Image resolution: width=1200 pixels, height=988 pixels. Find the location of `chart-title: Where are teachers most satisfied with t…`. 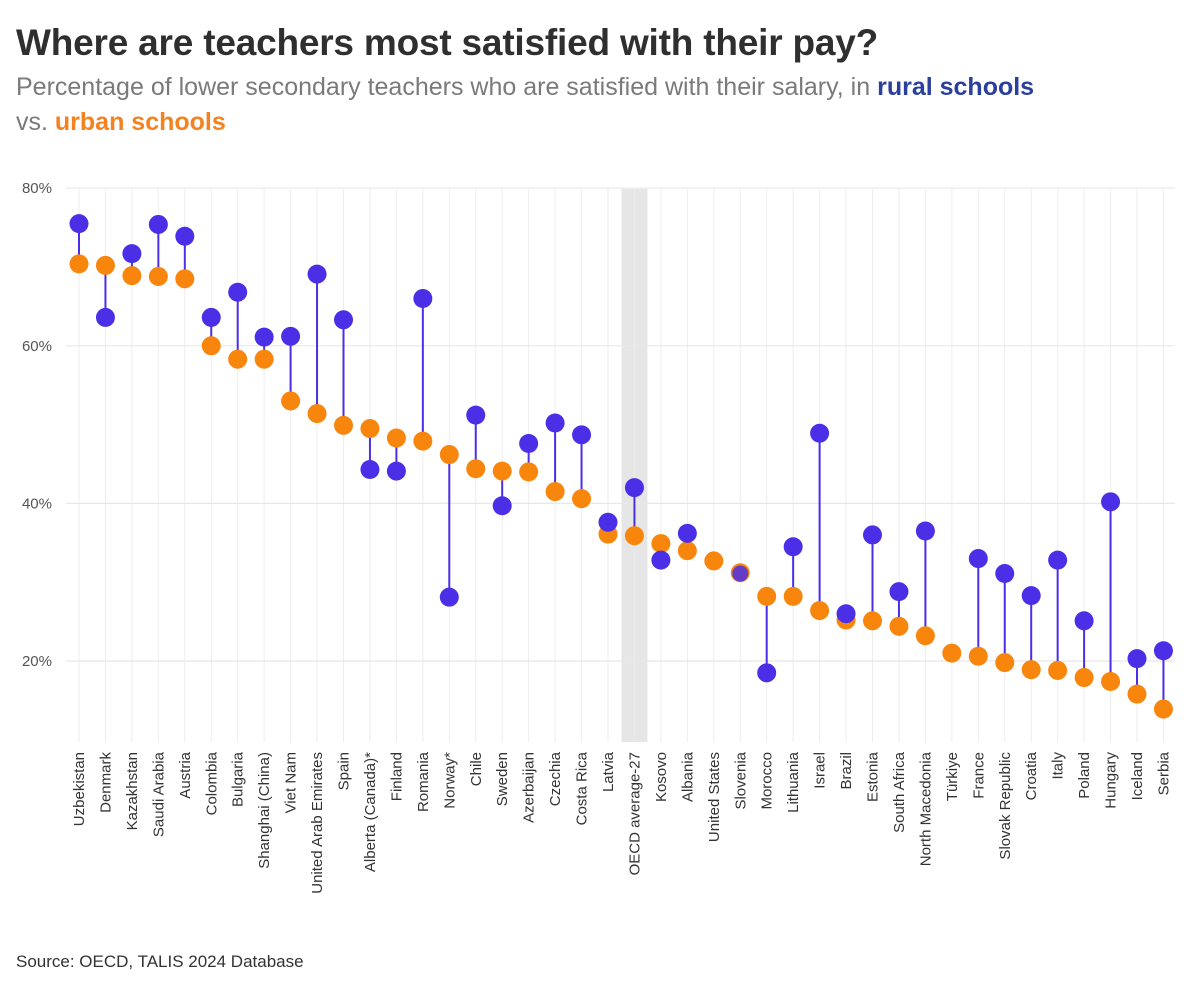

chart-title: Where are teachers most satisfied with t… is located at coordinates (447, 42).